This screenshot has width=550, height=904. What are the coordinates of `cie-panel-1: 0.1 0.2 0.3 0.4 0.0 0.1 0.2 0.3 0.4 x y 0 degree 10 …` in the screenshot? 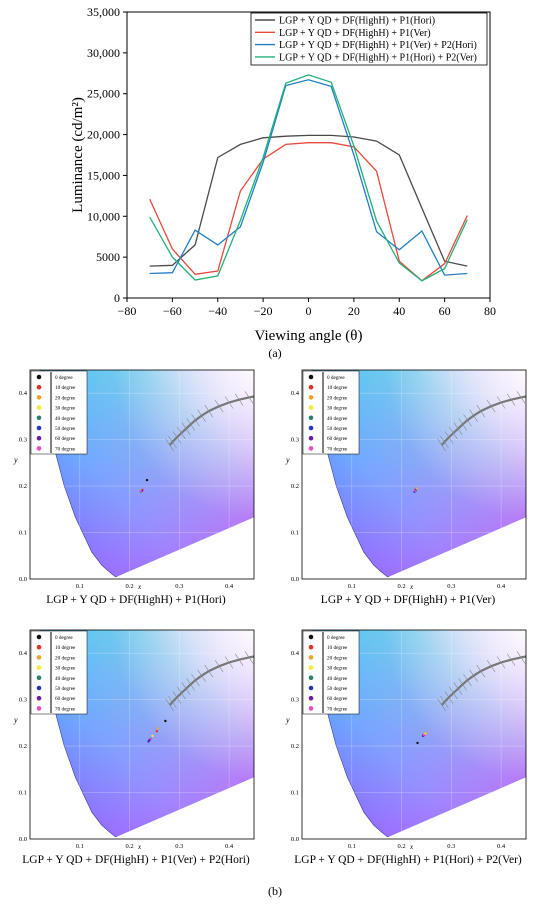 It's located at (136, 485).